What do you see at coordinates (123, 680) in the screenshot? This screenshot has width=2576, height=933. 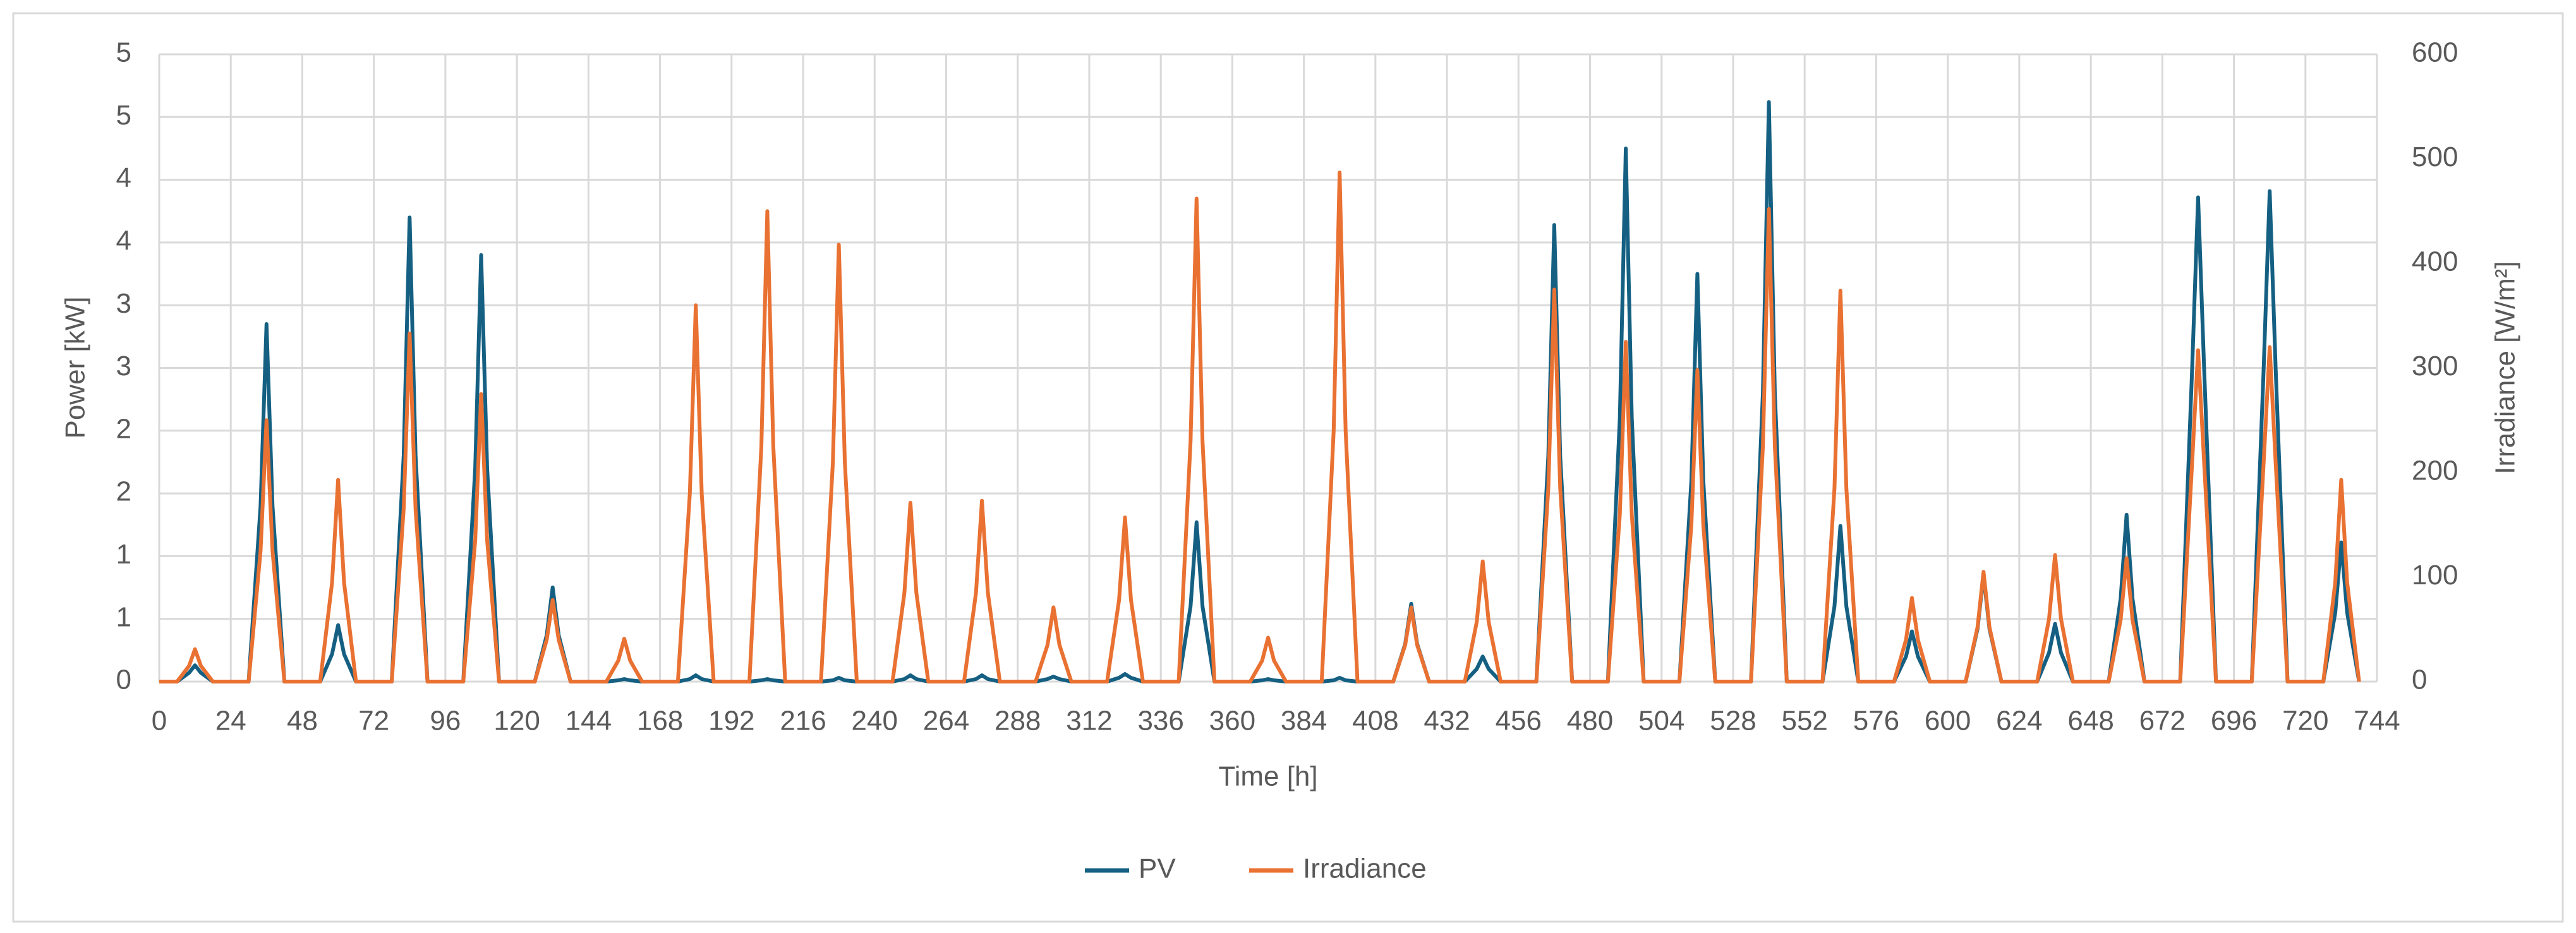 I see `y-tick-label: 0` at bounding box center [123, 680].